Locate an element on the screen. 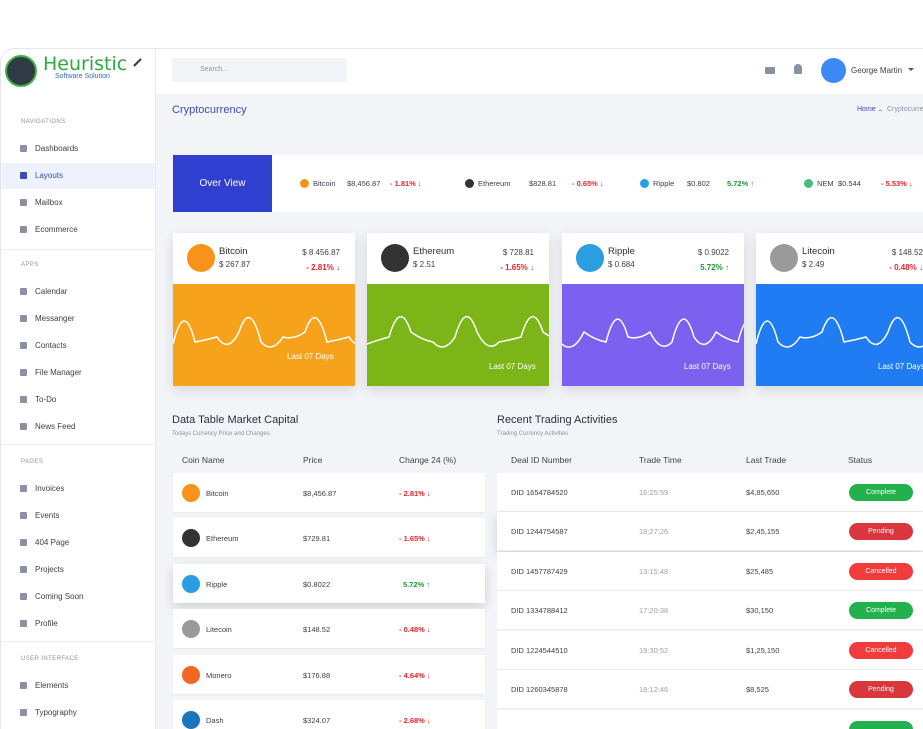 The width and height of the screenshot is (923, 729). trading-row: DID 1654784520 16:25:59 $4,85,650 Complete is located at coordinates (710, 492).